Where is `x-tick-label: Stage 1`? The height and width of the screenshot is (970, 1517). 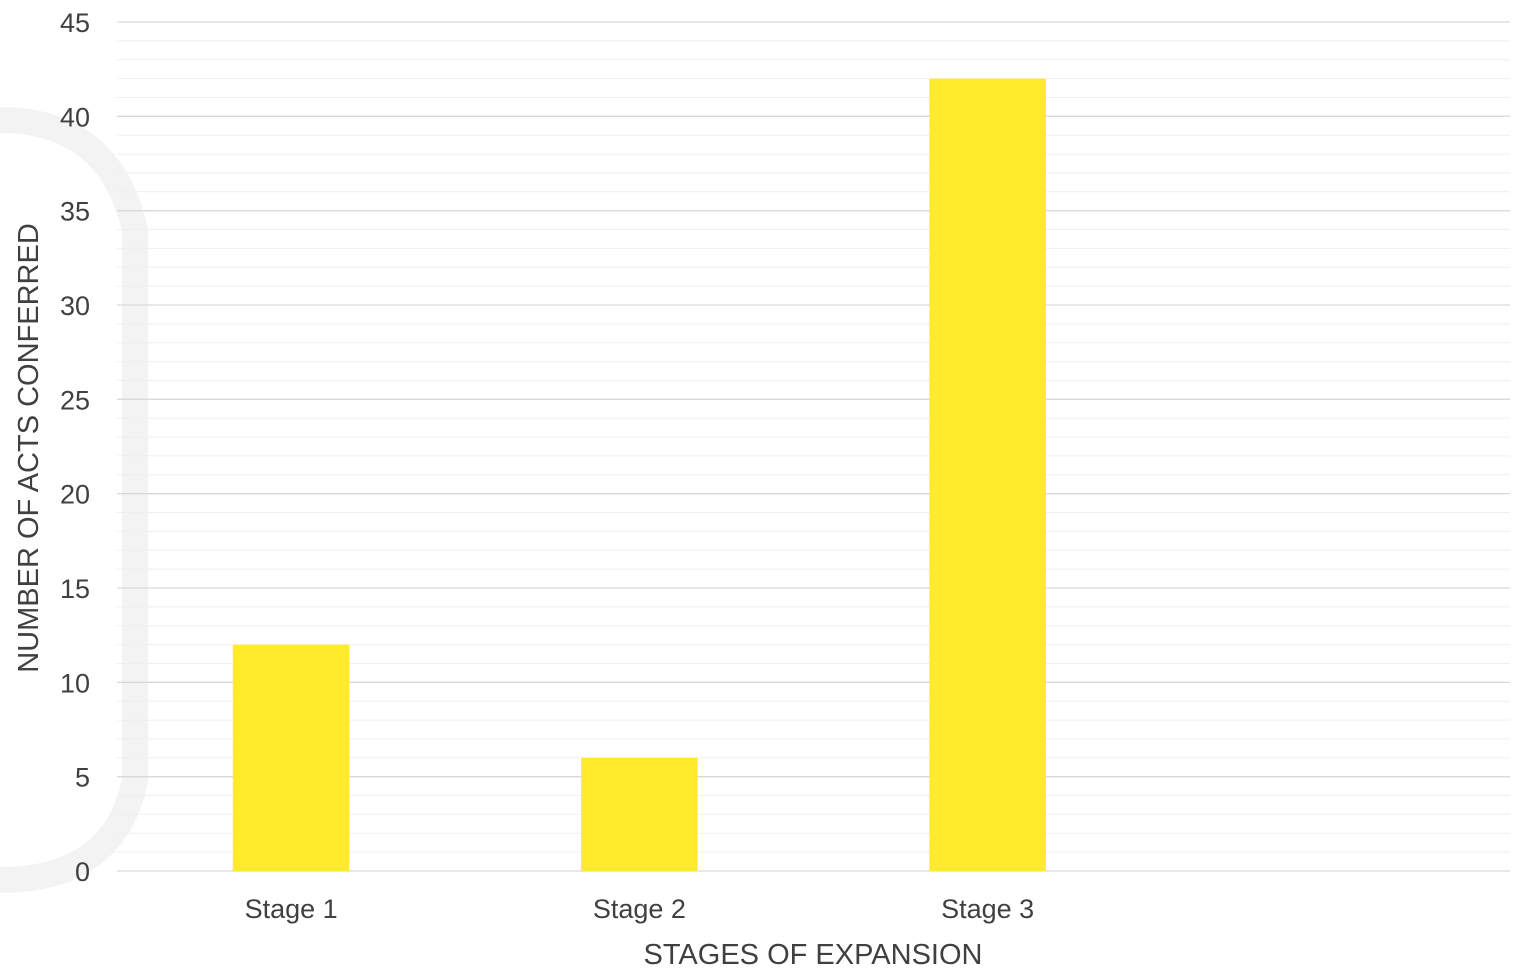 x-tick-label: Stage 1 is located at coordinates (291, 909).